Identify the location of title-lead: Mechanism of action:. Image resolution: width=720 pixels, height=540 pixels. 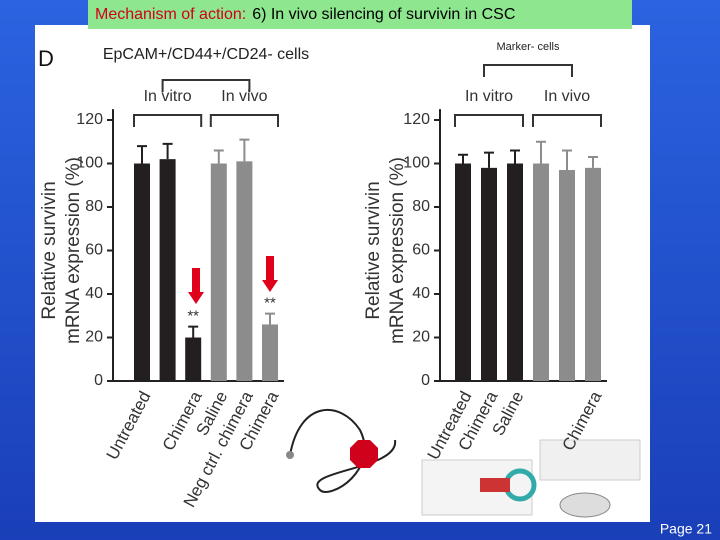
(170, 14).